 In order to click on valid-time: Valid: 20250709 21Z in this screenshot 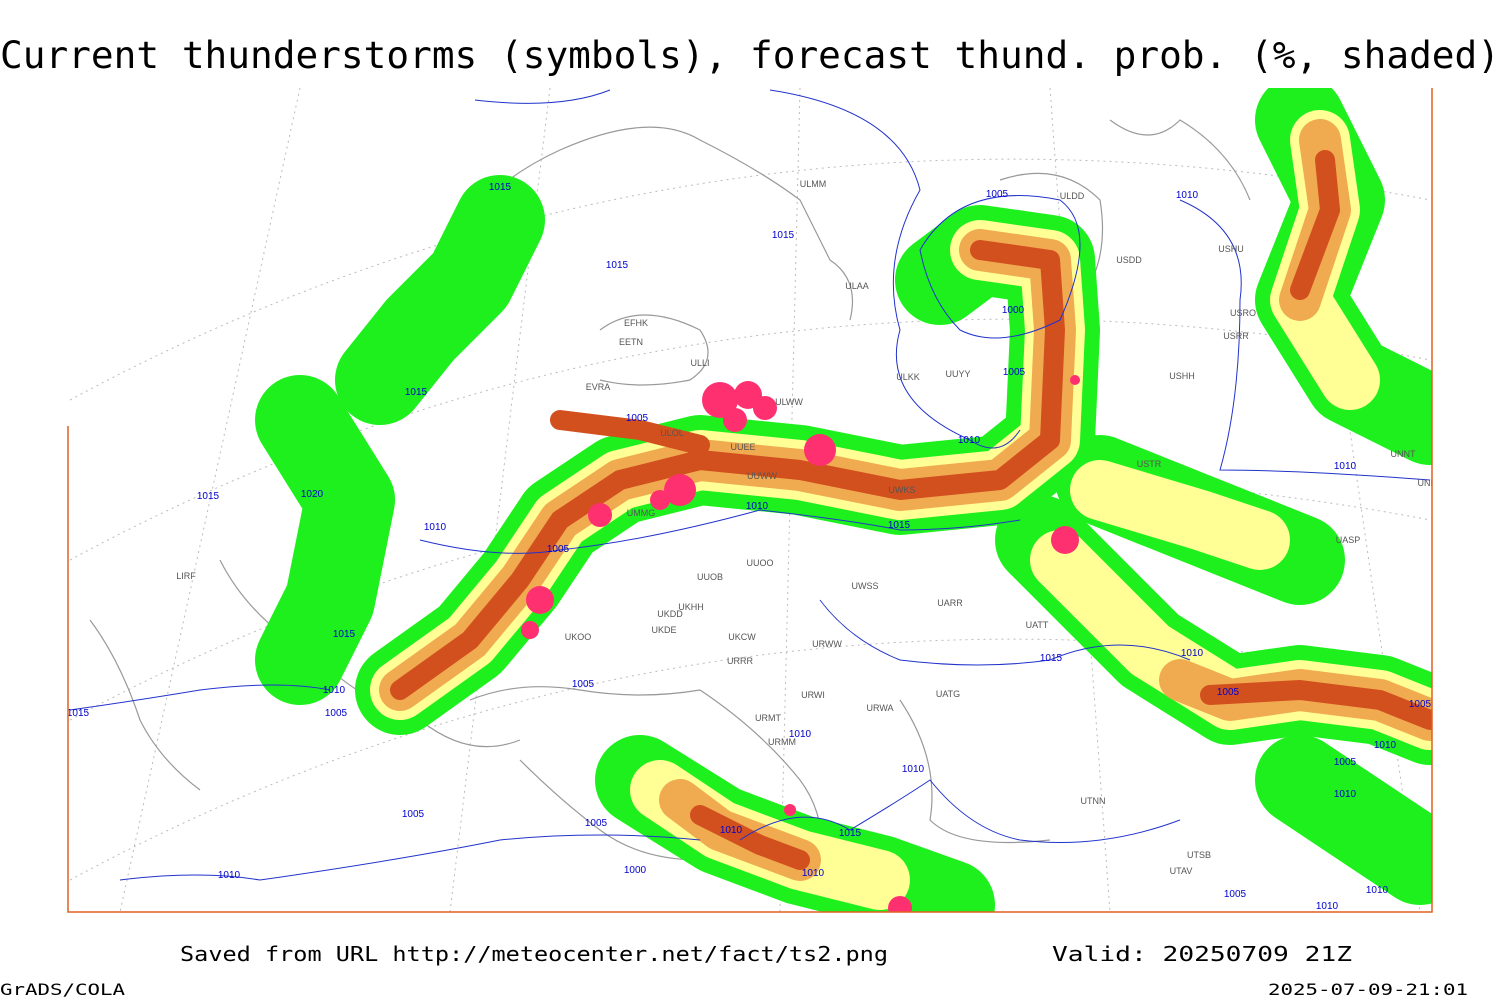, I will do `click(1202, 954)`.